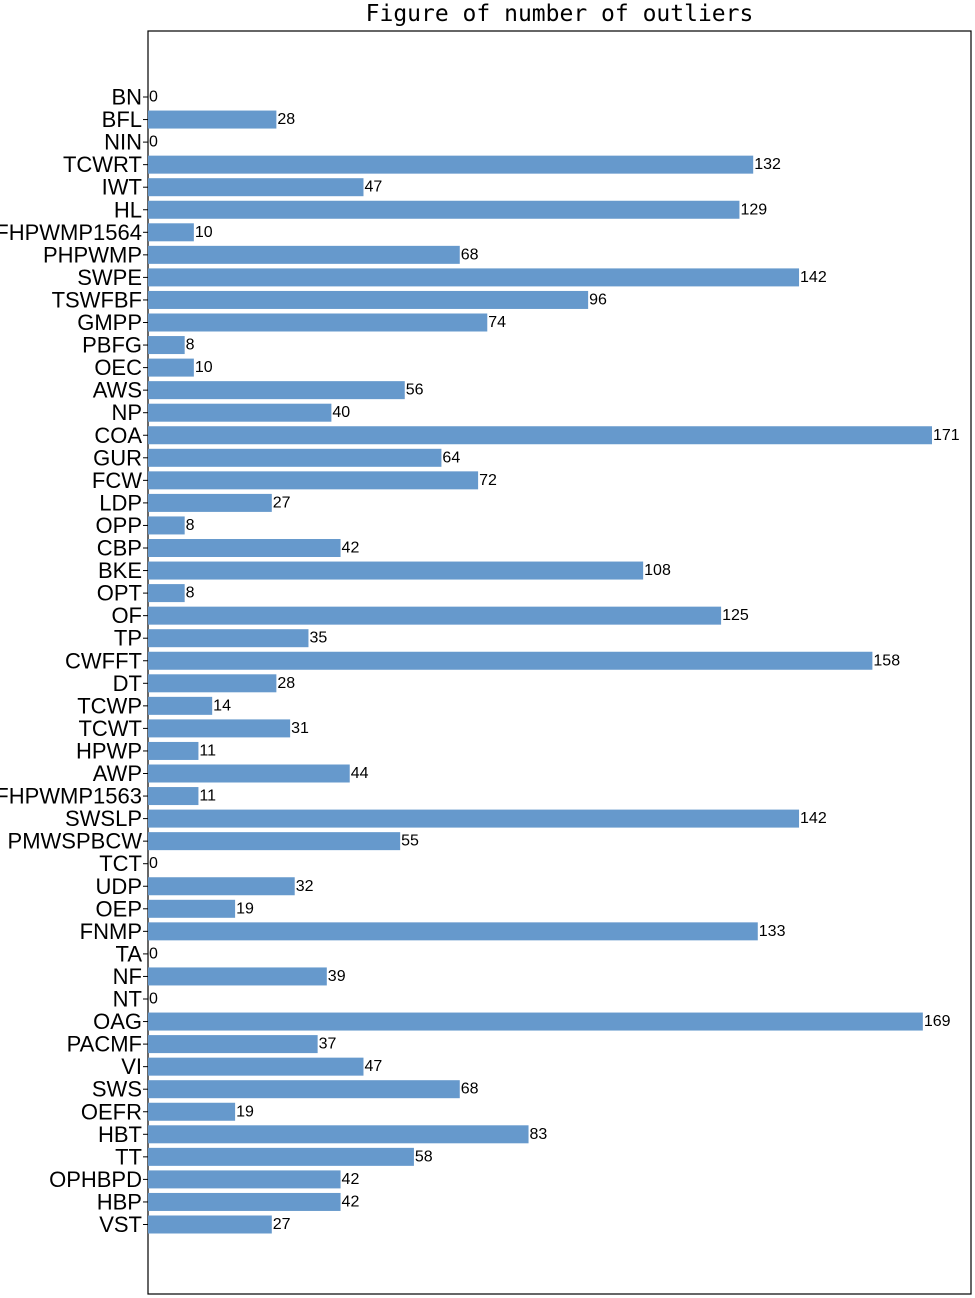 This screenshot has width=975, height=1298. I want to click on category-label: OF, so click(126, 615).